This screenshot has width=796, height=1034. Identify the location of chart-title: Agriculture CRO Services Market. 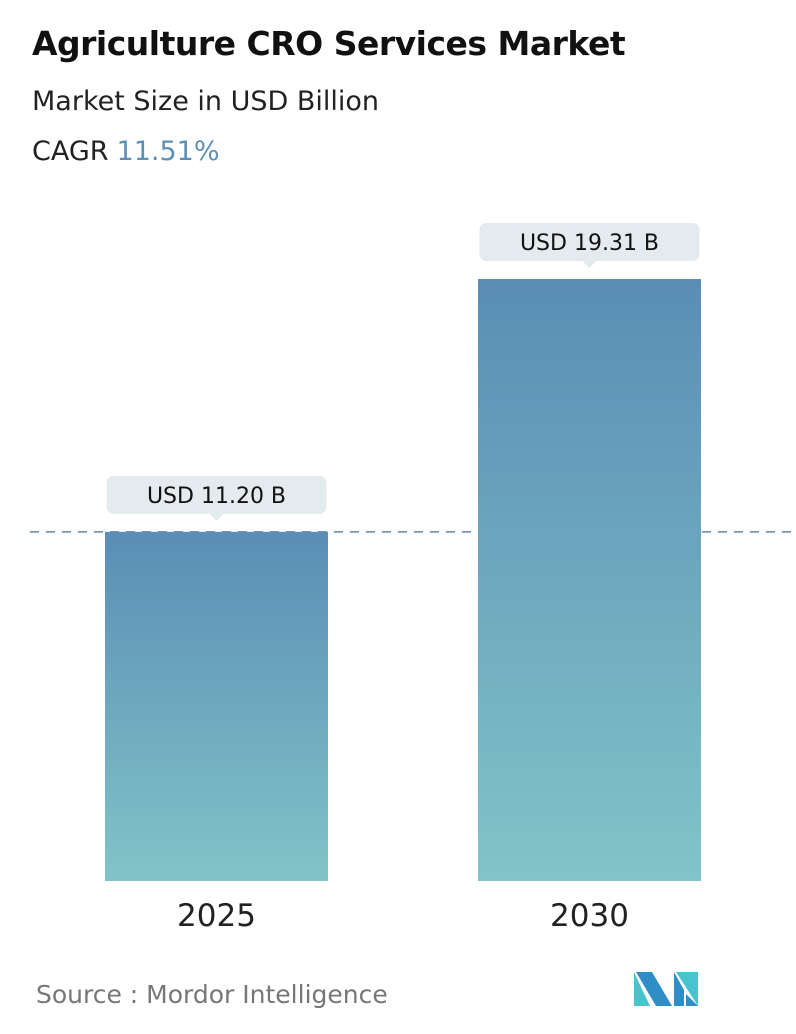
(329, 43).